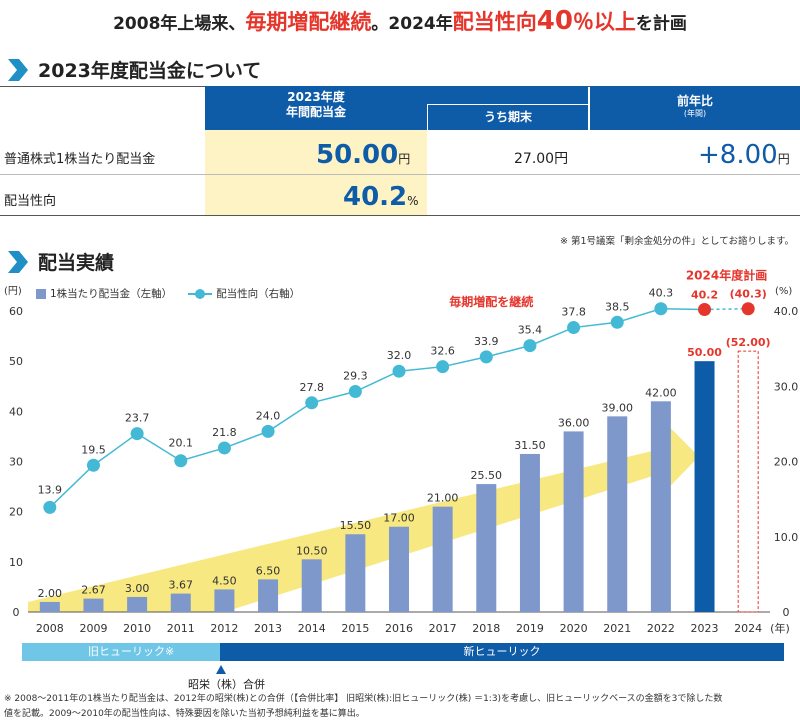  Describe the element at coordinates (617, 306) in the screenshot. I see `payout-value-label: 38.5` at that location.